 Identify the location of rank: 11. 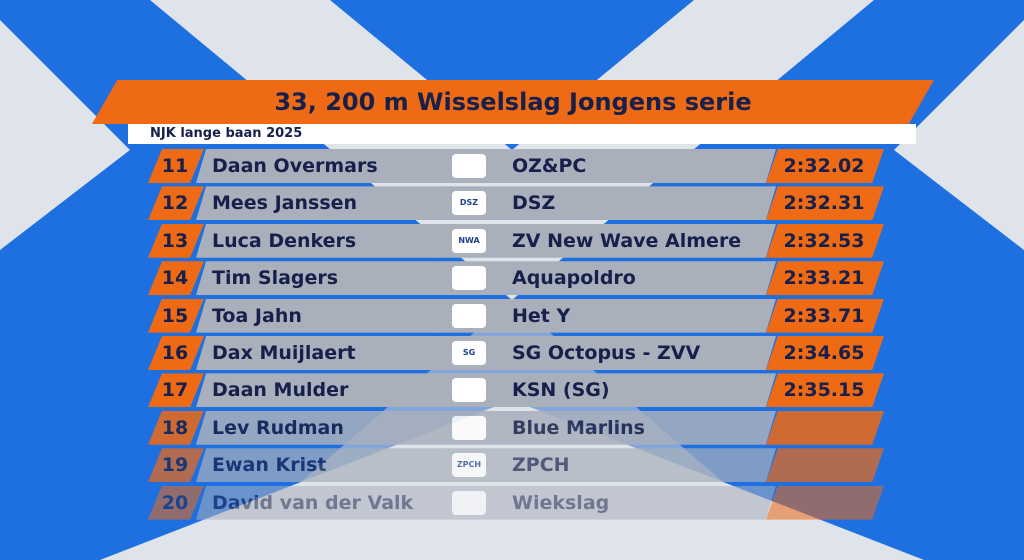
(175, 166).